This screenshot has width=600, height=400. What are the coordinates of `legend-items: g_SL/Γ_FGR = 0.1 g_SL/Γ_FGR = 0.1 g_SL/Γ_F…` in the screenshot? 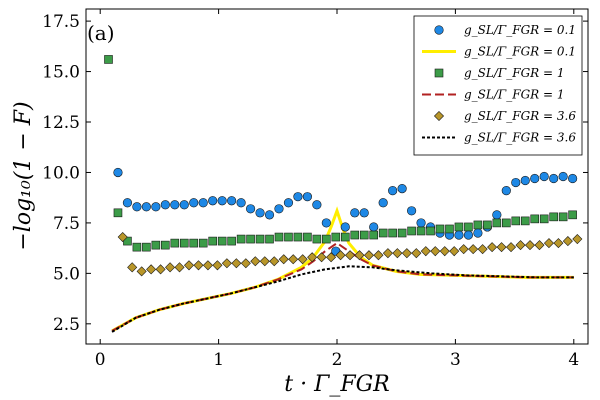 It's located at (499, 84).